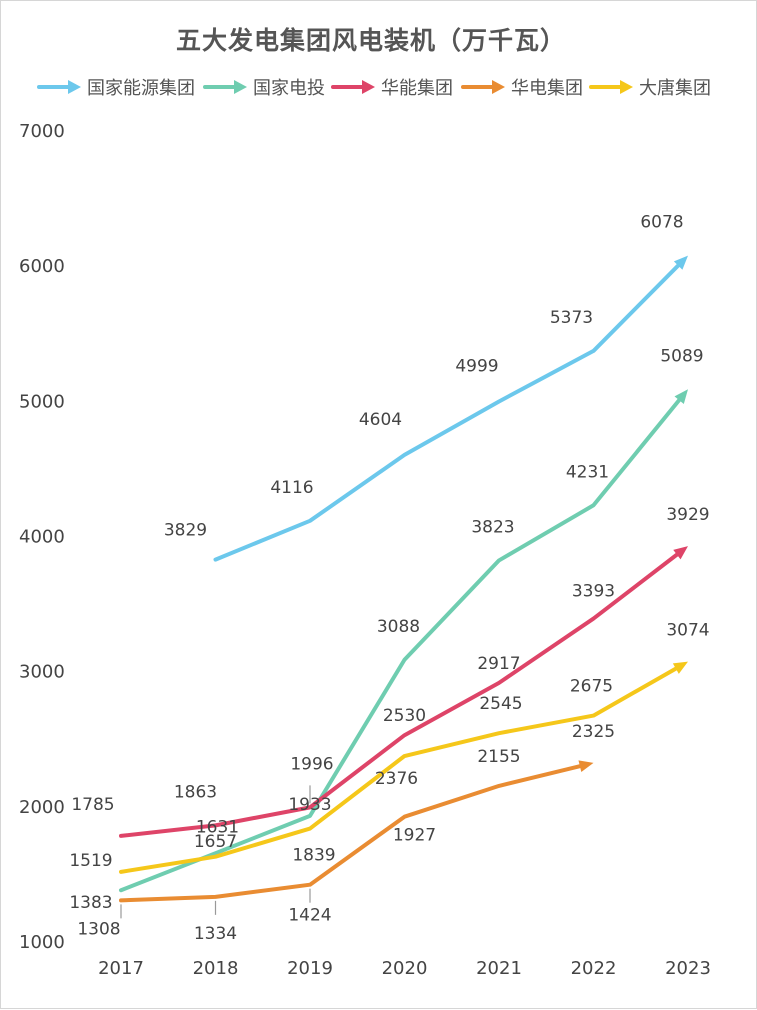 Image resolution: width=757 pixels, height=1010 pixels. Describe the element at coordinates (42, 807) in the screenshot. I see `y-tick-label: 2000` at that location.